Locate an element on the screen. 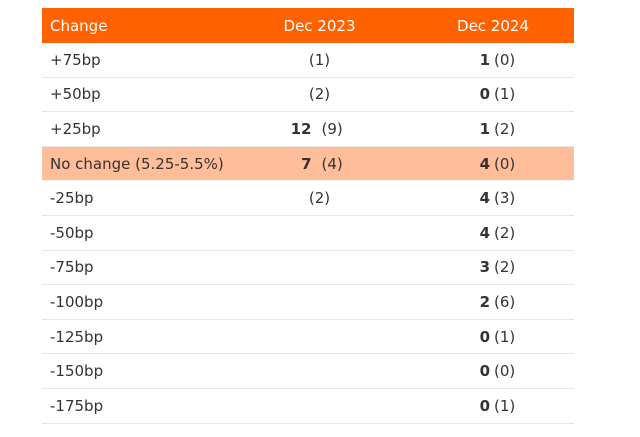 The width and height of the screenshot is (640, 437). change-cell: -75bp is located at coordinates (72, 267).